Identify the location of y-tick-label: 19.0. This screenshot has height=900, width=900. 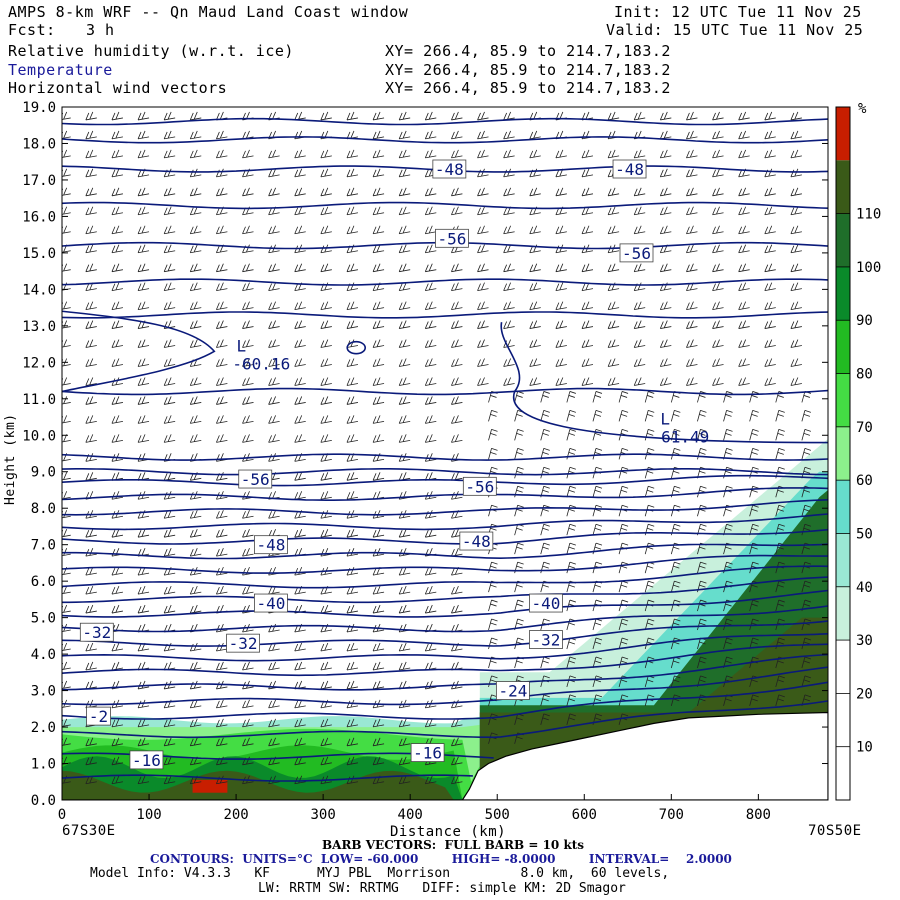
(39, 108).